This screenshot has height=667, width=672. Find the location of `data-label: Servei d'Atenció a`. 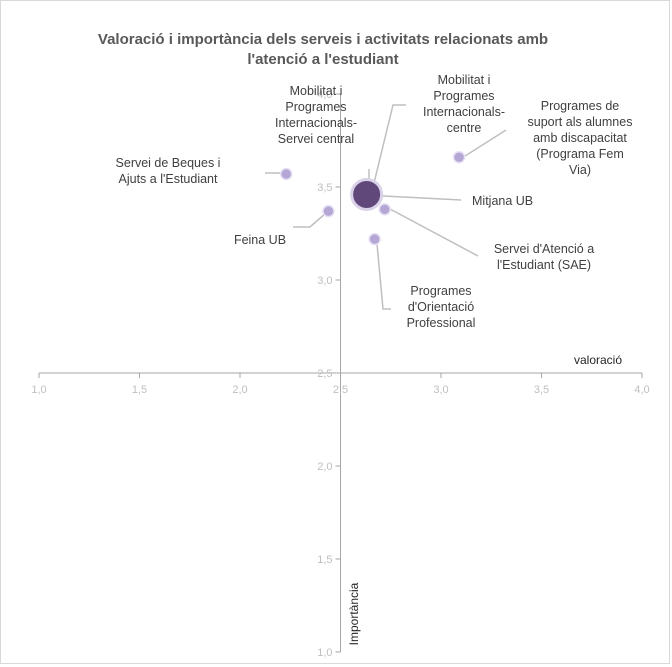

data-label: Servei d'Atenció a is located at coordinates (544, 249).